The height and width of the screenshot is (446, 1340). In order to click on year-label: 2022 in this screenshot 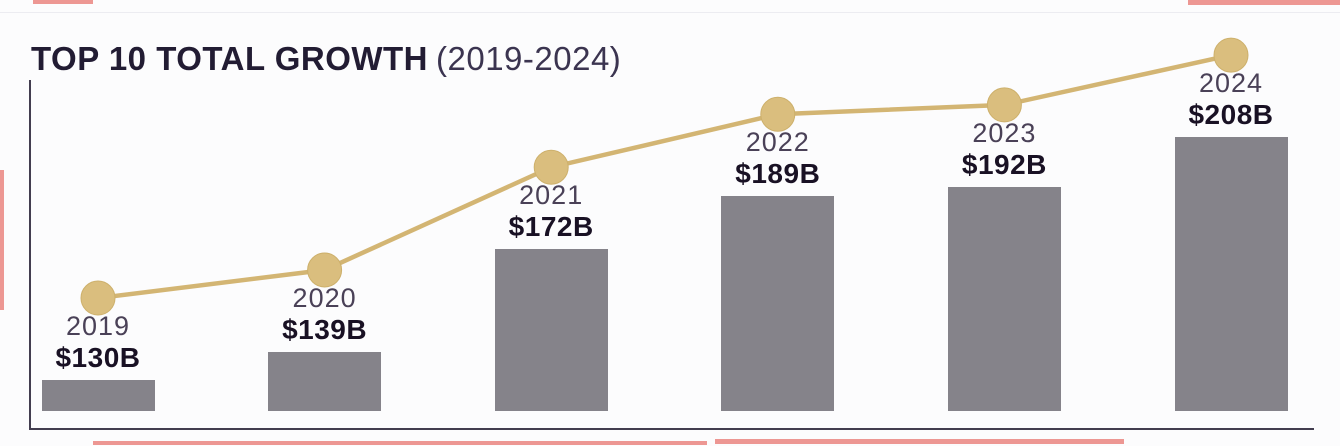, I will do `click(777, 142)`.